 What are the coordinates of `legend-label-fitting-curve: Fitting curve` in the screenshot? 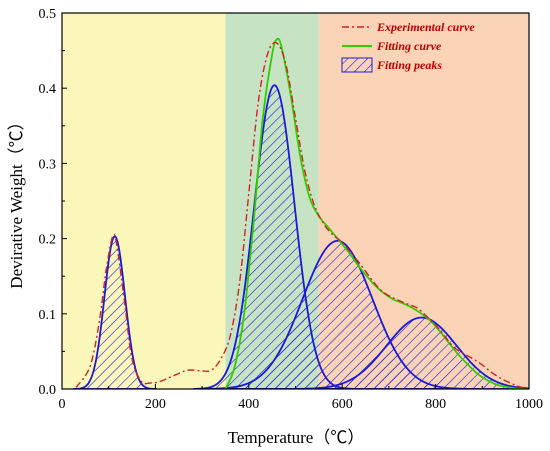 It's located at (409, 46).